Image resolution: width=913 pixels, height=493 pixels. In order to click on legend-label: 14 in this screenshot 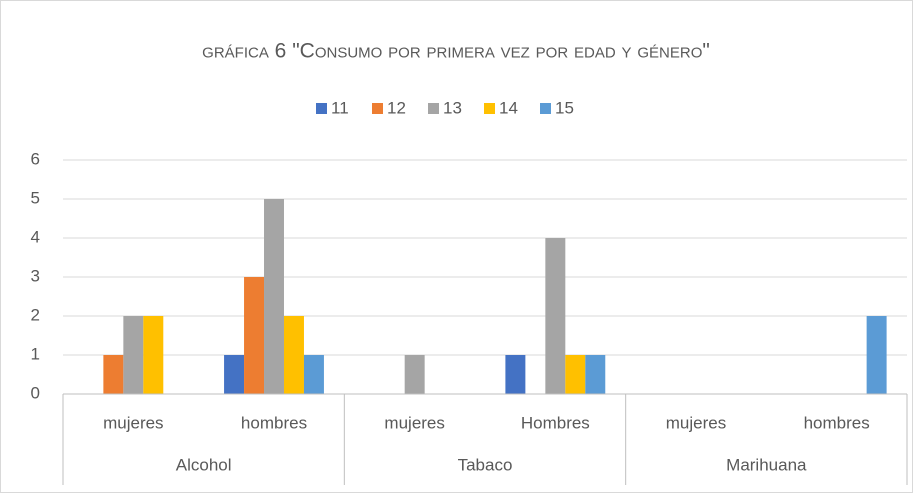, I will do `click(508, 107)`.